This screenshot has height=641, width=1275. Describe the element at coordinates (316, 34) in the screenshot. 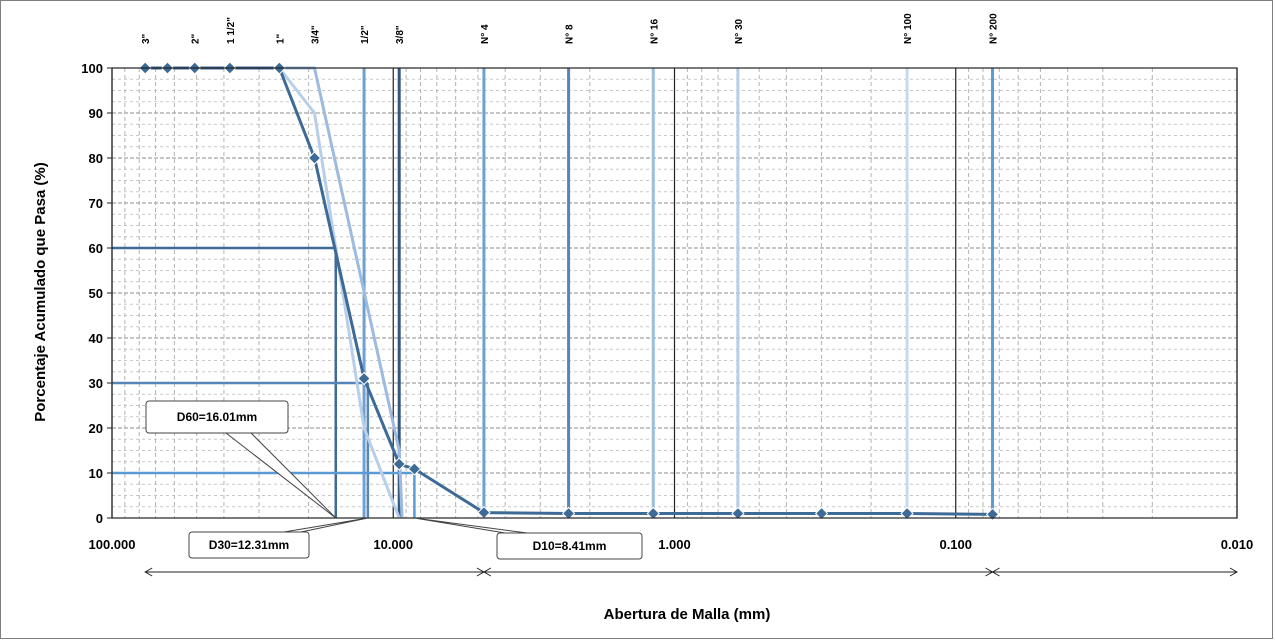

I see `sieve-label: 3/4"` at that location.